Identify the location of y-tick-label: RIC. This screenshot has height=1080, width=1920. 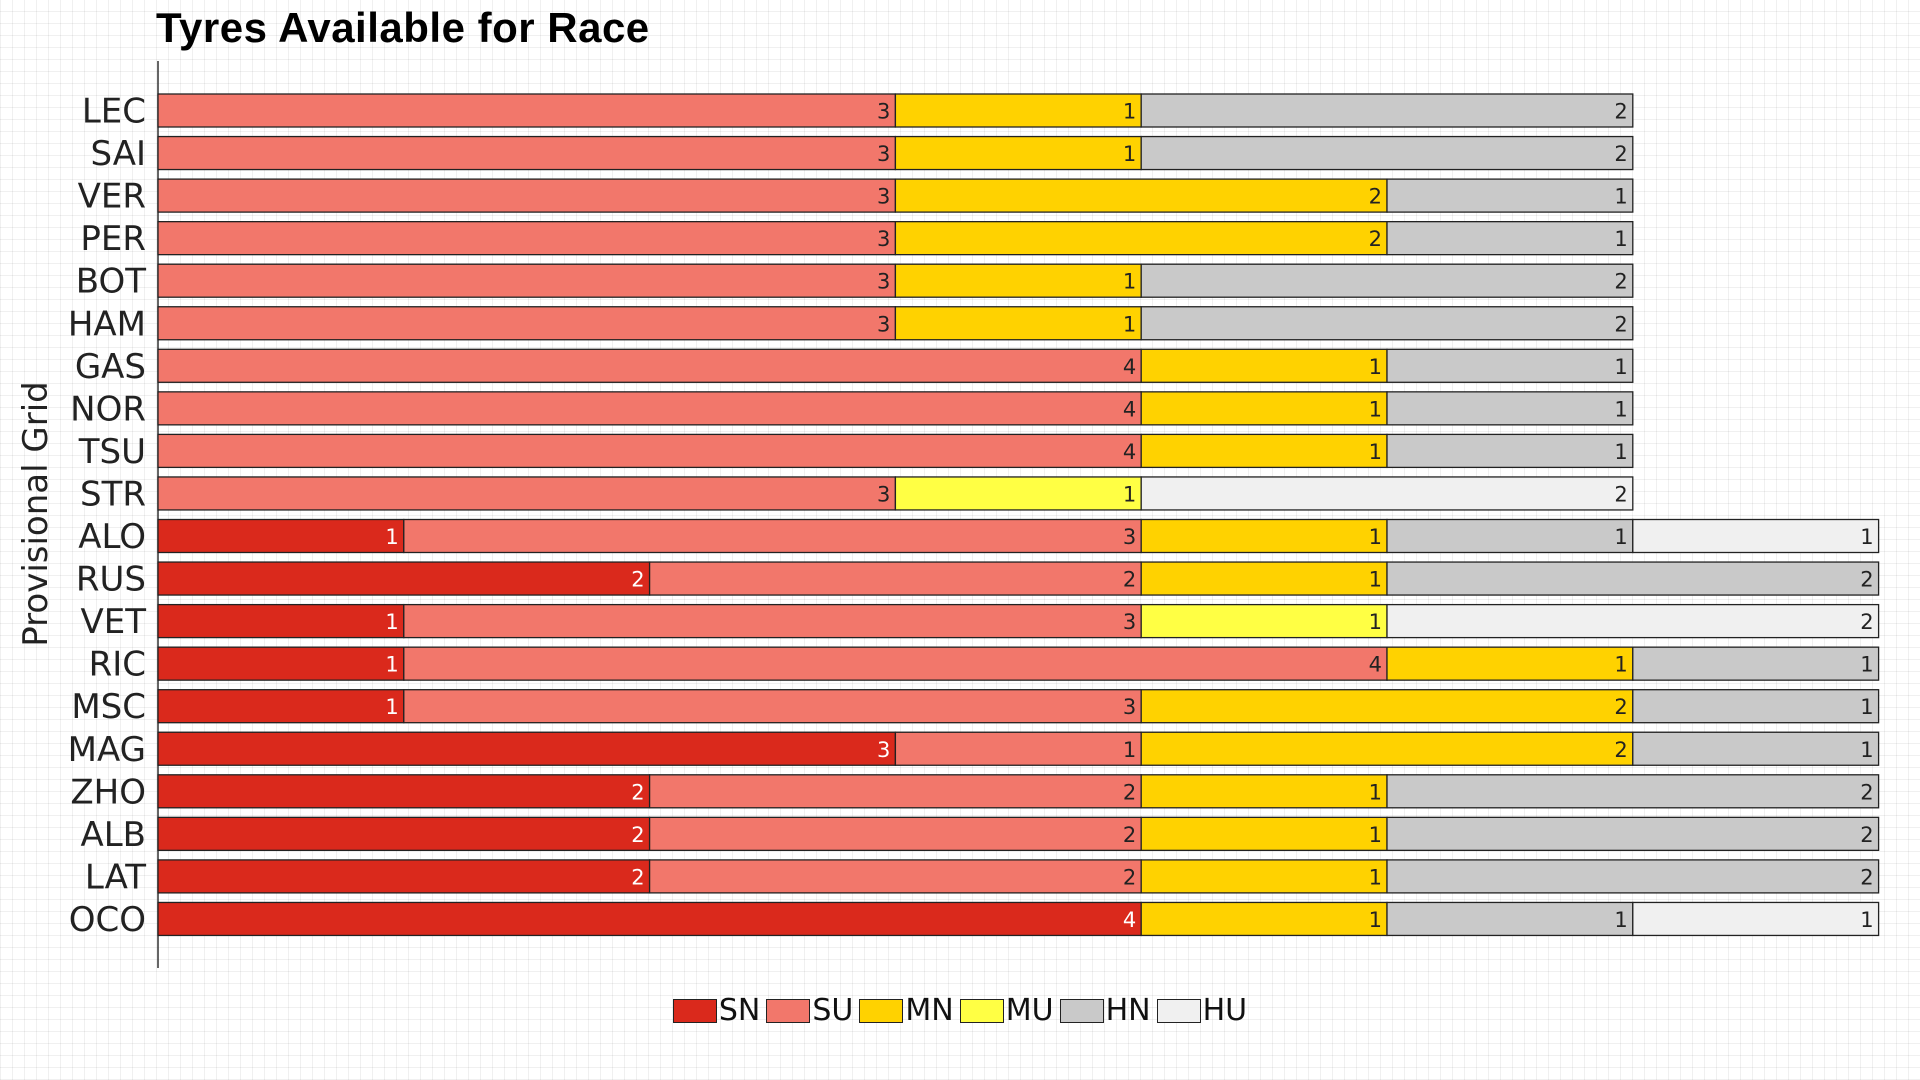
(117, 665).